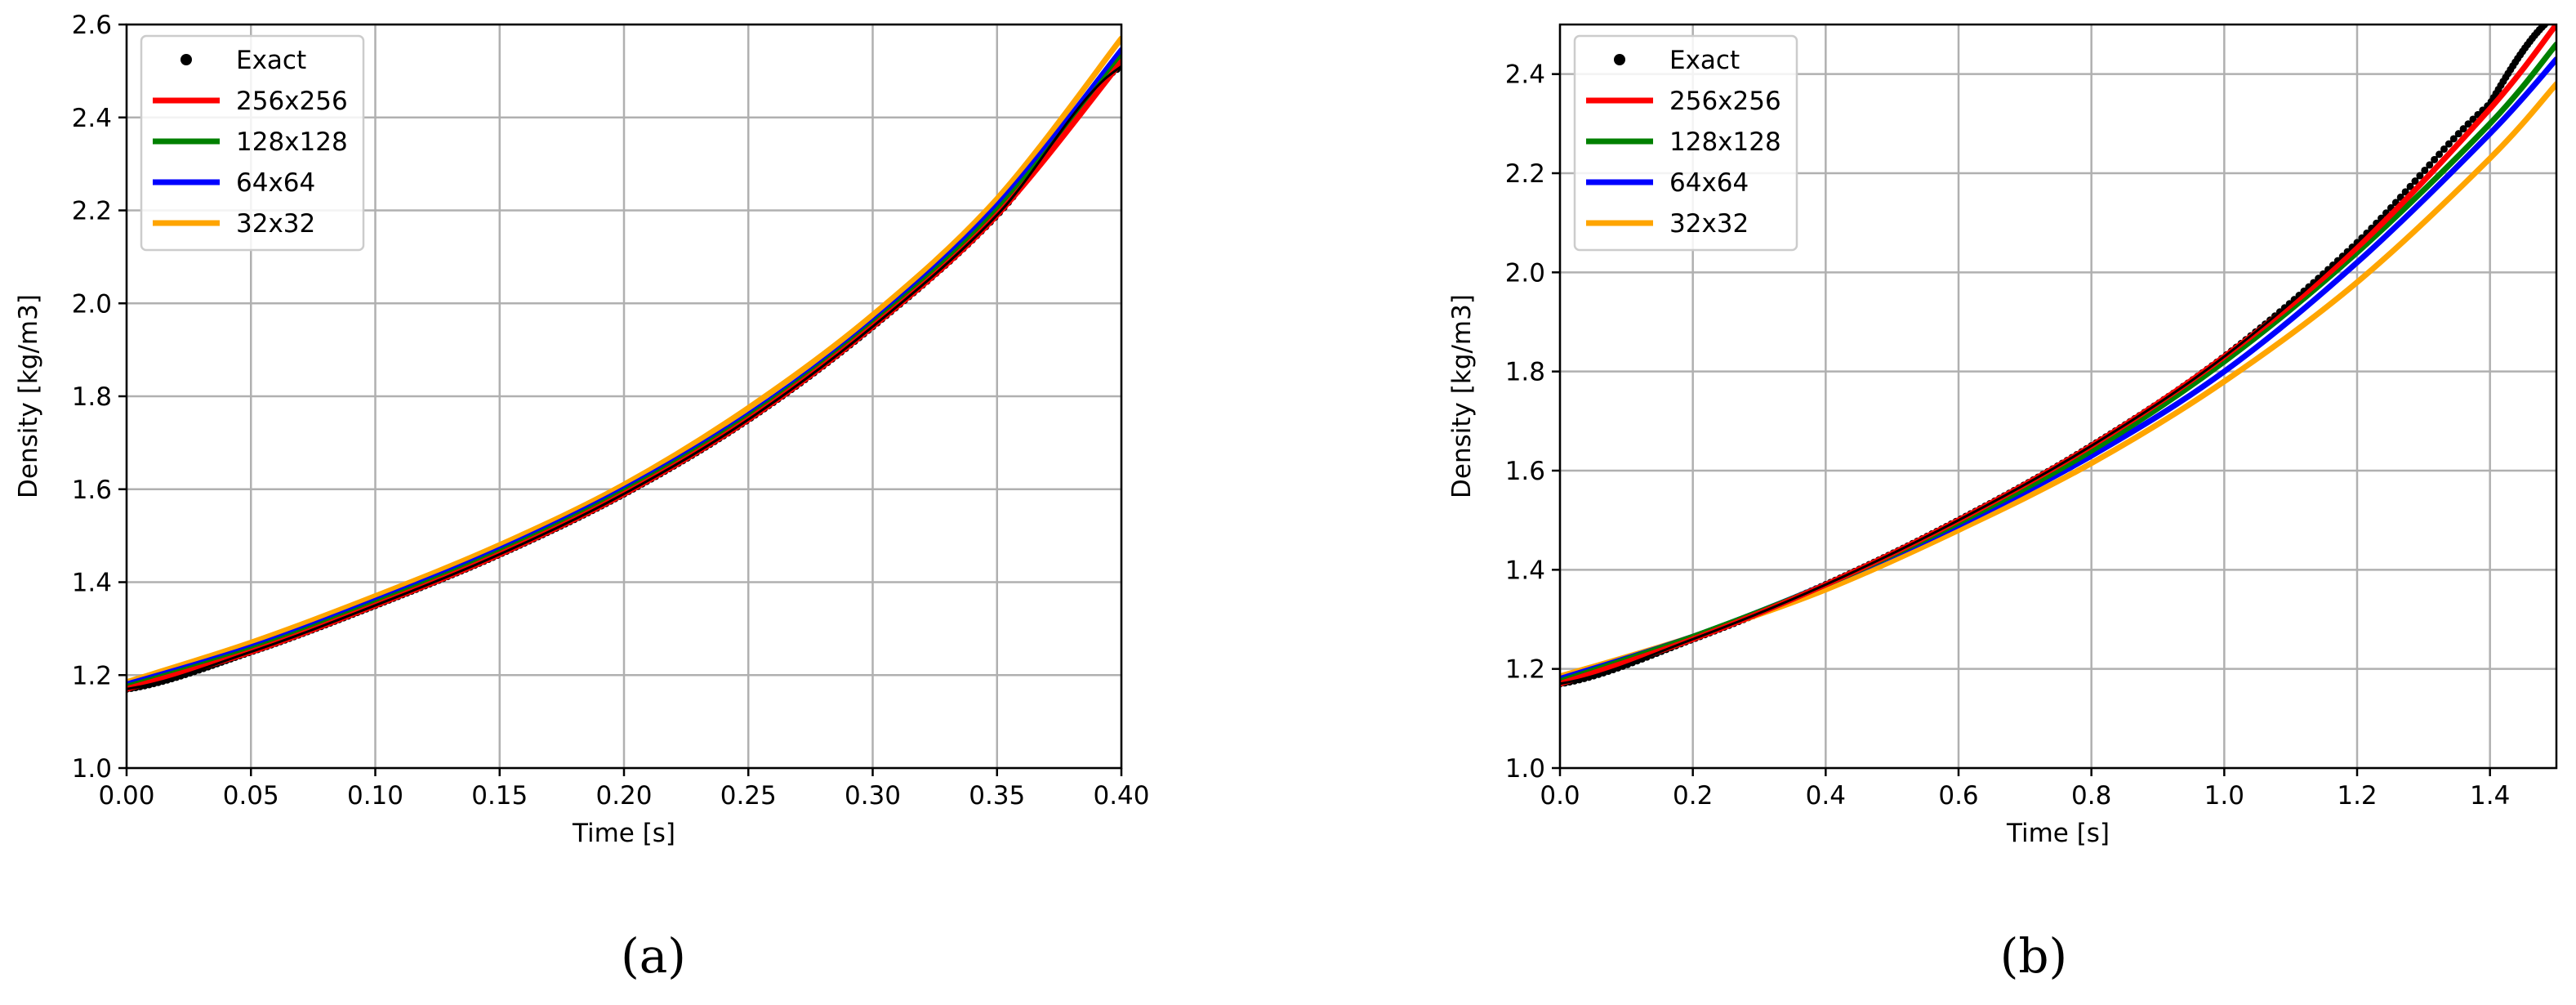  Describe the element at coordinates (92, 25) in the screenshot. I see `y-tick-label: 2.6` at that location.